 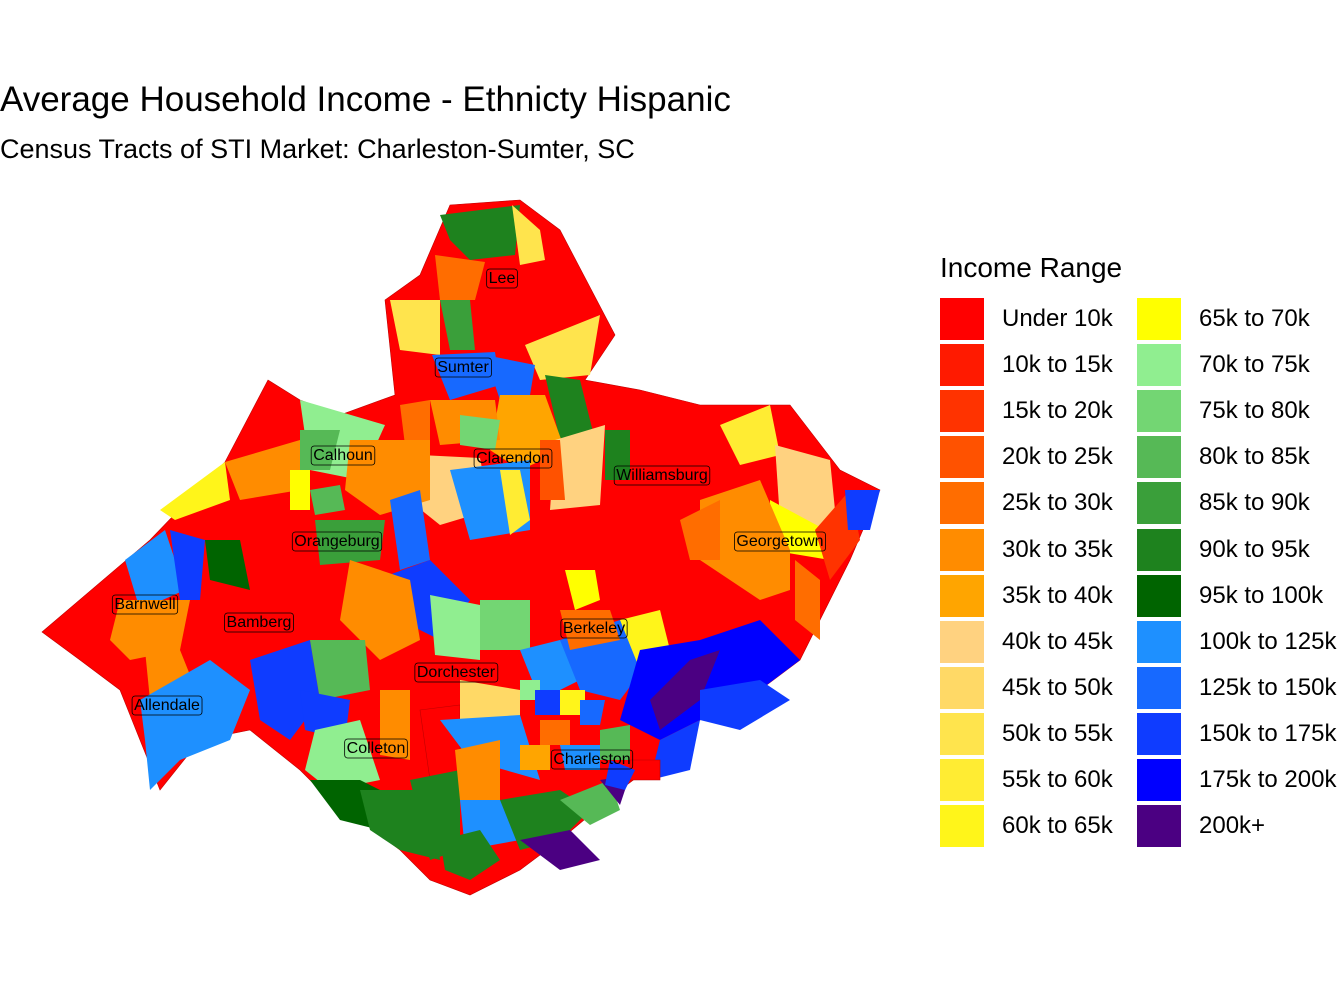 I want to click on legend-item: 80k to 85k, so click(x=1235, y=457).